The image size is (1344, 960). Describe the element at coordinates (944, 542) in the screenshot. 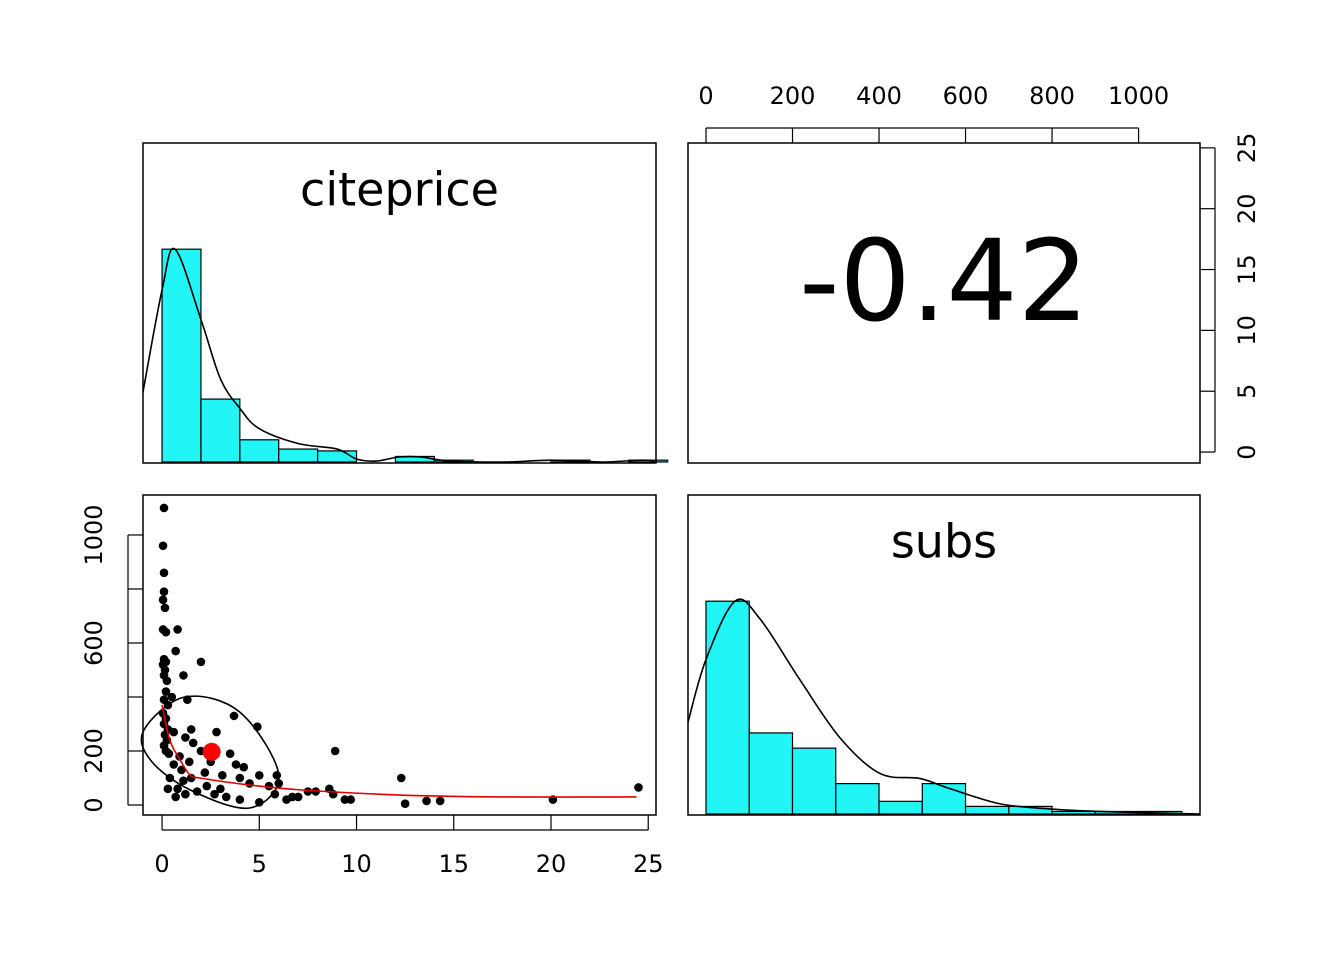

I see `panel-title: subs` at that location.